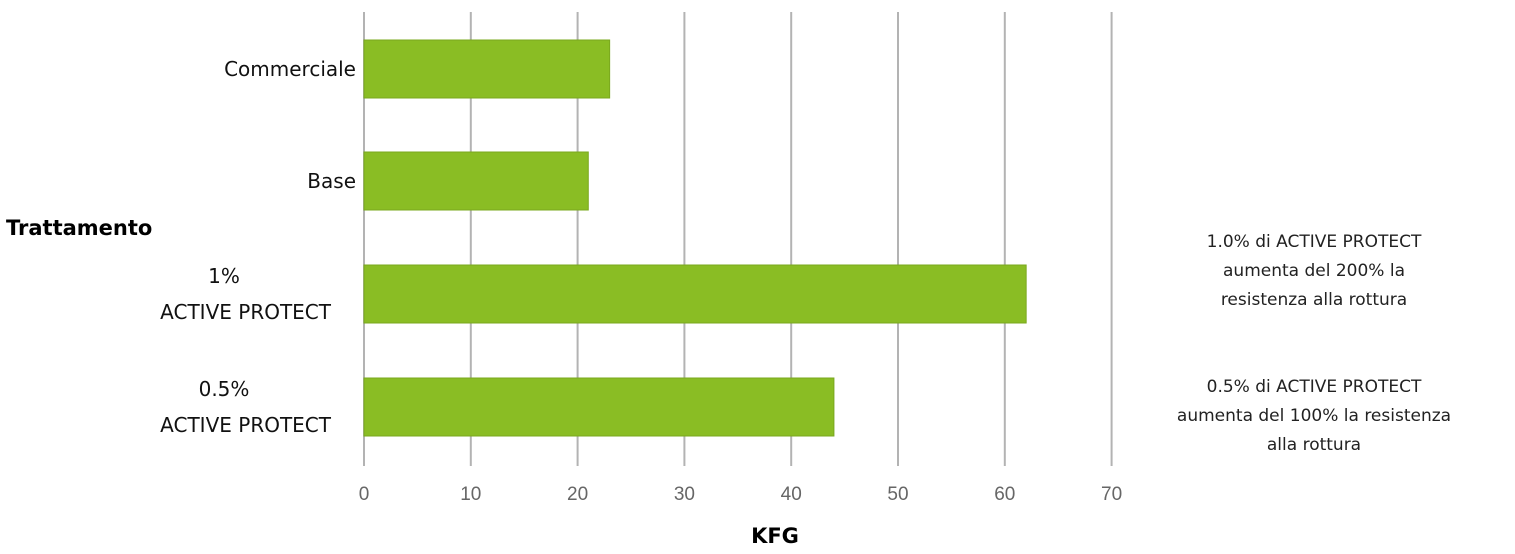 The height and width of the screenshot is (554, 1515). Describe the element at coordinates (1111, 494) in the screenshot. I see `x-tick-label: 70` at that location.